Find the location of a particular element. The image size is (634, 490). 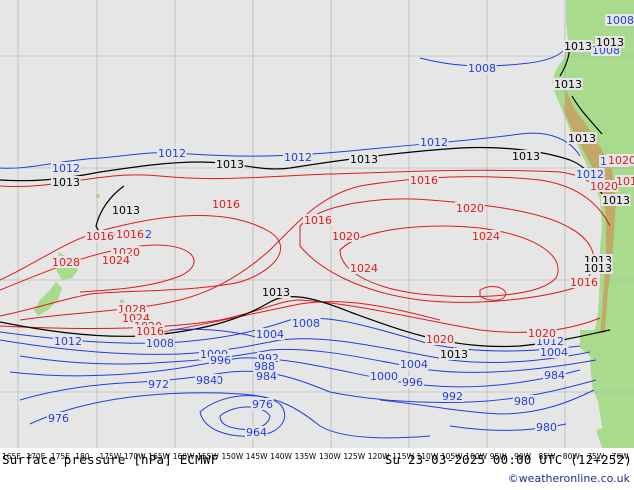

lon-tick-label: 120W is located at coordinates (379, 456).